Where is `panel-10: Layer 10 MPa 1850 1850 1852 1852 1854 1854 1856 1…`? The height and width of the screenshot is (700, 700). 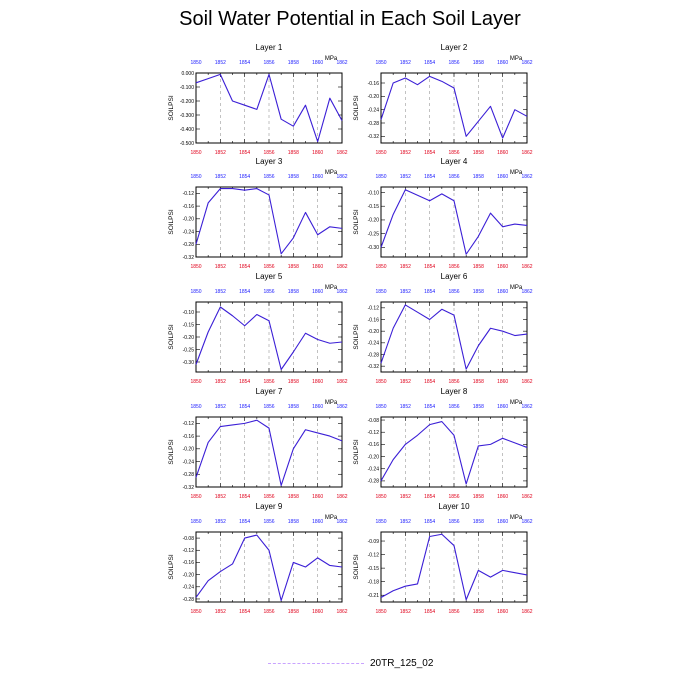
panel-10: Layer 10 MPa 1850 1850 1852 1852 1854 1854 1856 1… is located at coordinates (443, 558).